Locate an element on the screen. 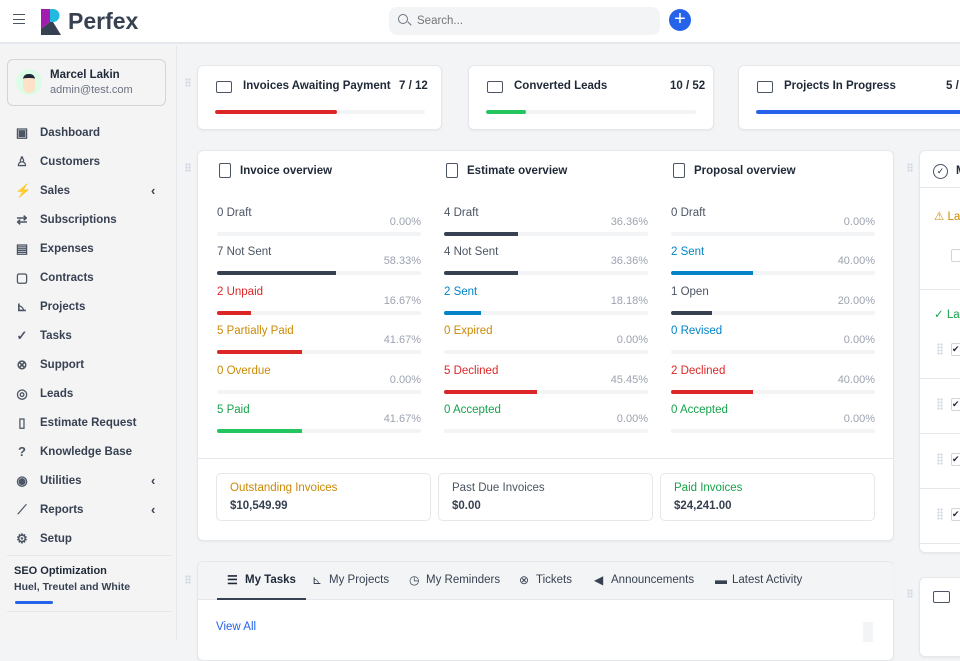  stat-progress-fill is located at coordinates (276, 112).